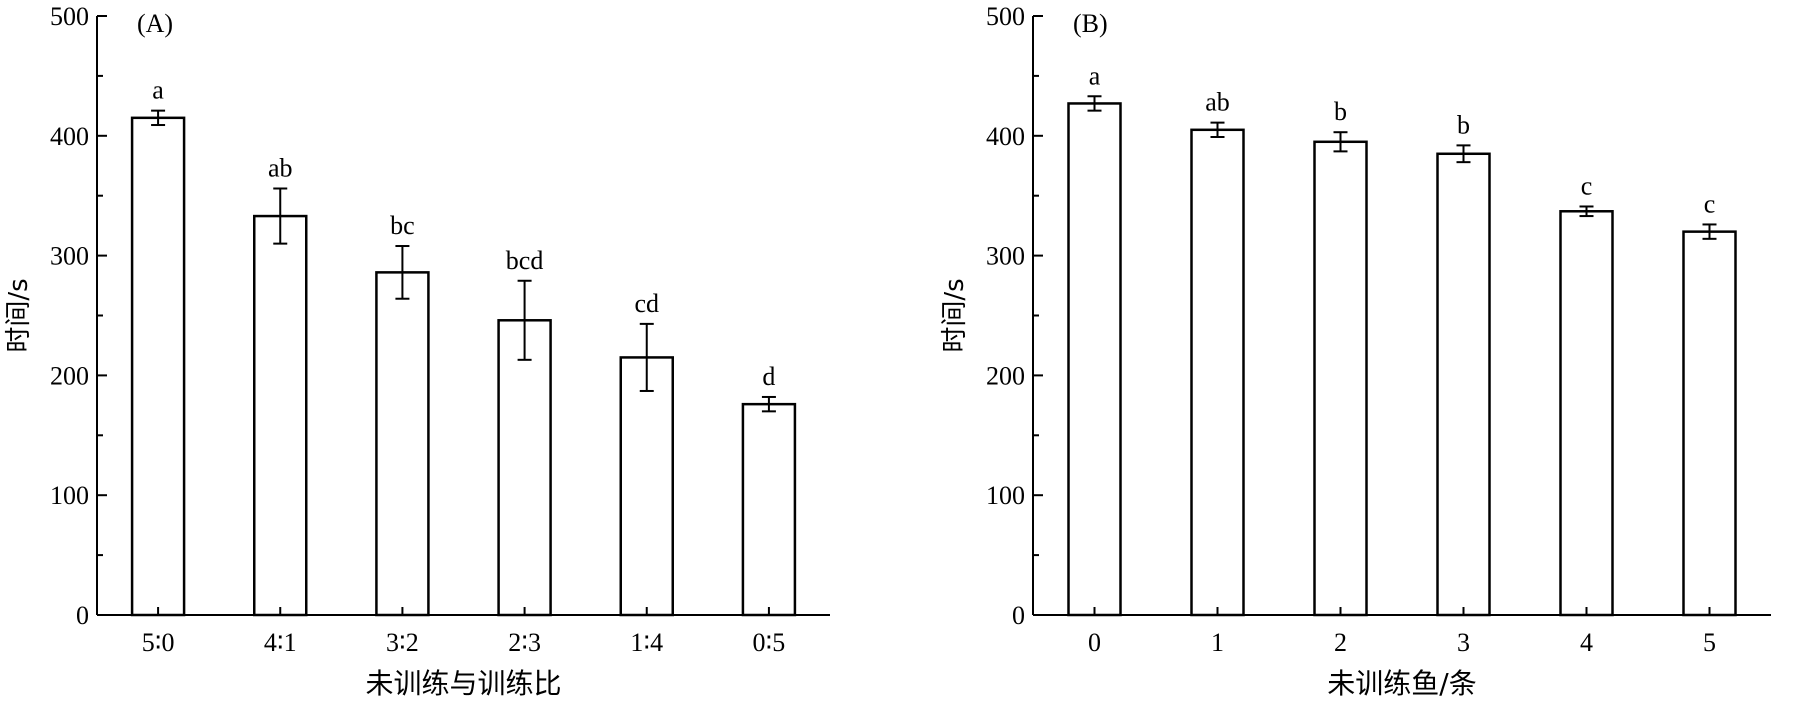 This screenshot has height=708, width=1811. I want to click on x-tick-label: 3∶2, so click(402, 642).